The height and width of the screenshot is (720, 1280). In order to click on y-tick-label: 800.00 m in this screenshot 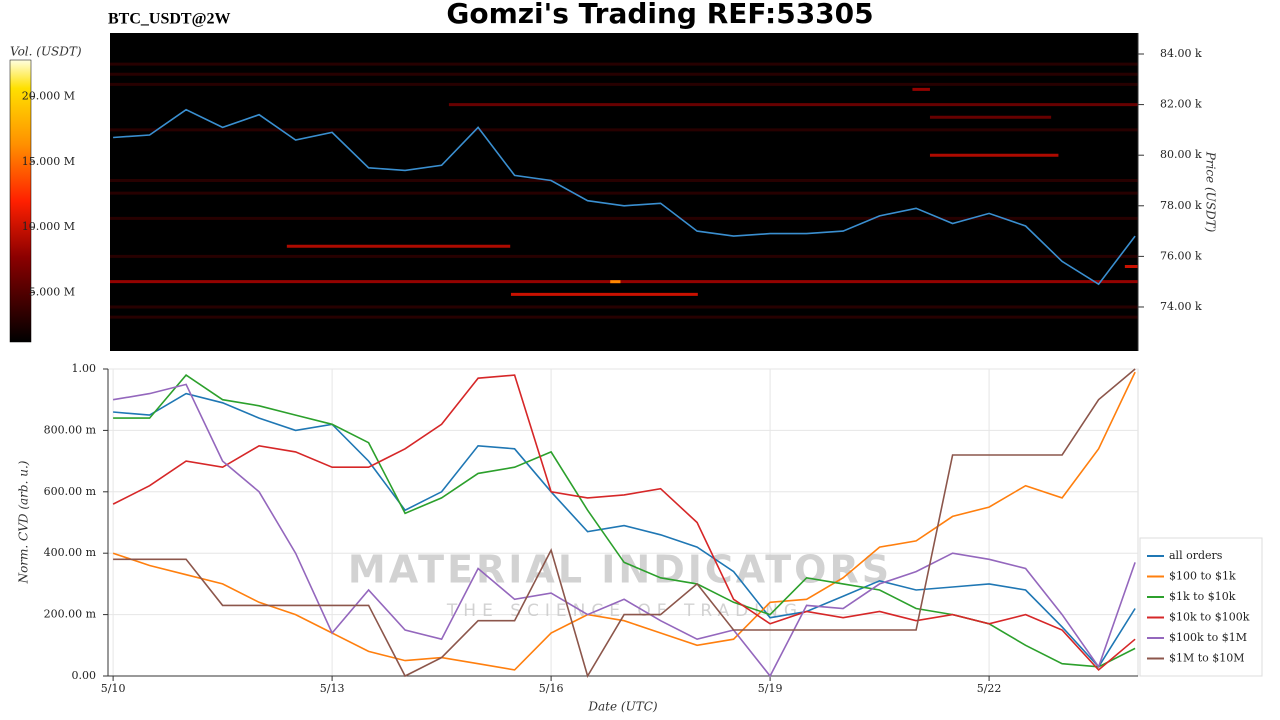, I will do `click(70, 429)`.